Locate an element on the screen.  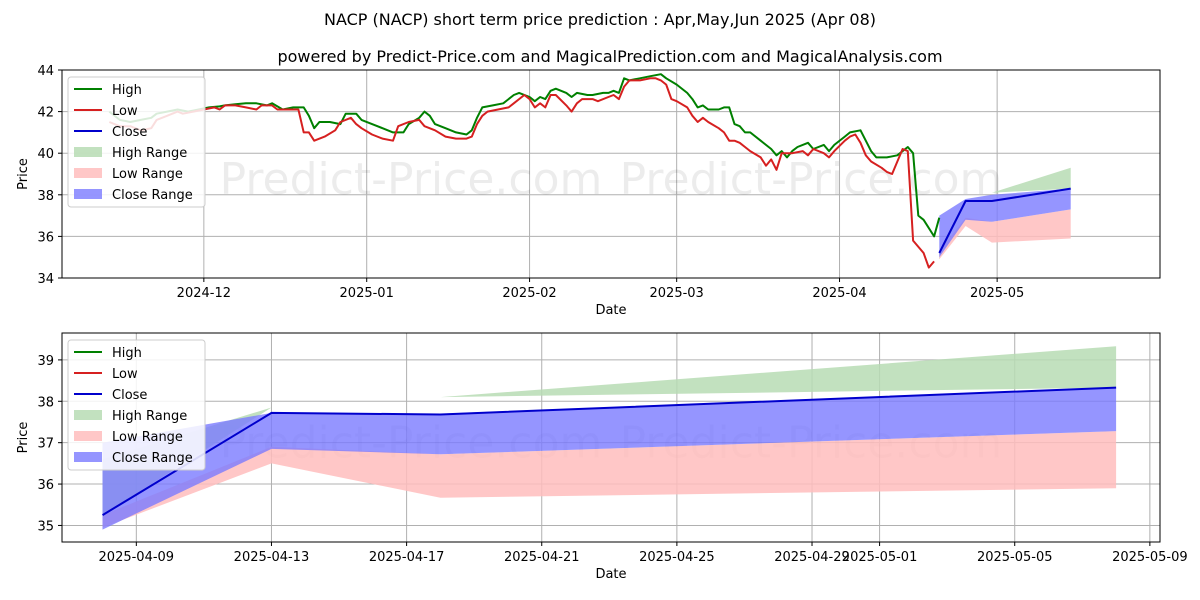
y-tick-label: 34 is located at coordinates (45, 279).